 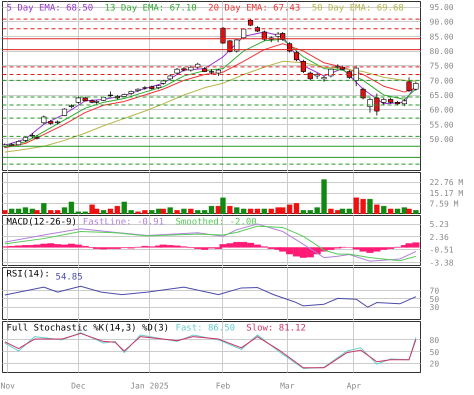 I want to click on y-tick-label: 90.00, so click(x=442, y=22).